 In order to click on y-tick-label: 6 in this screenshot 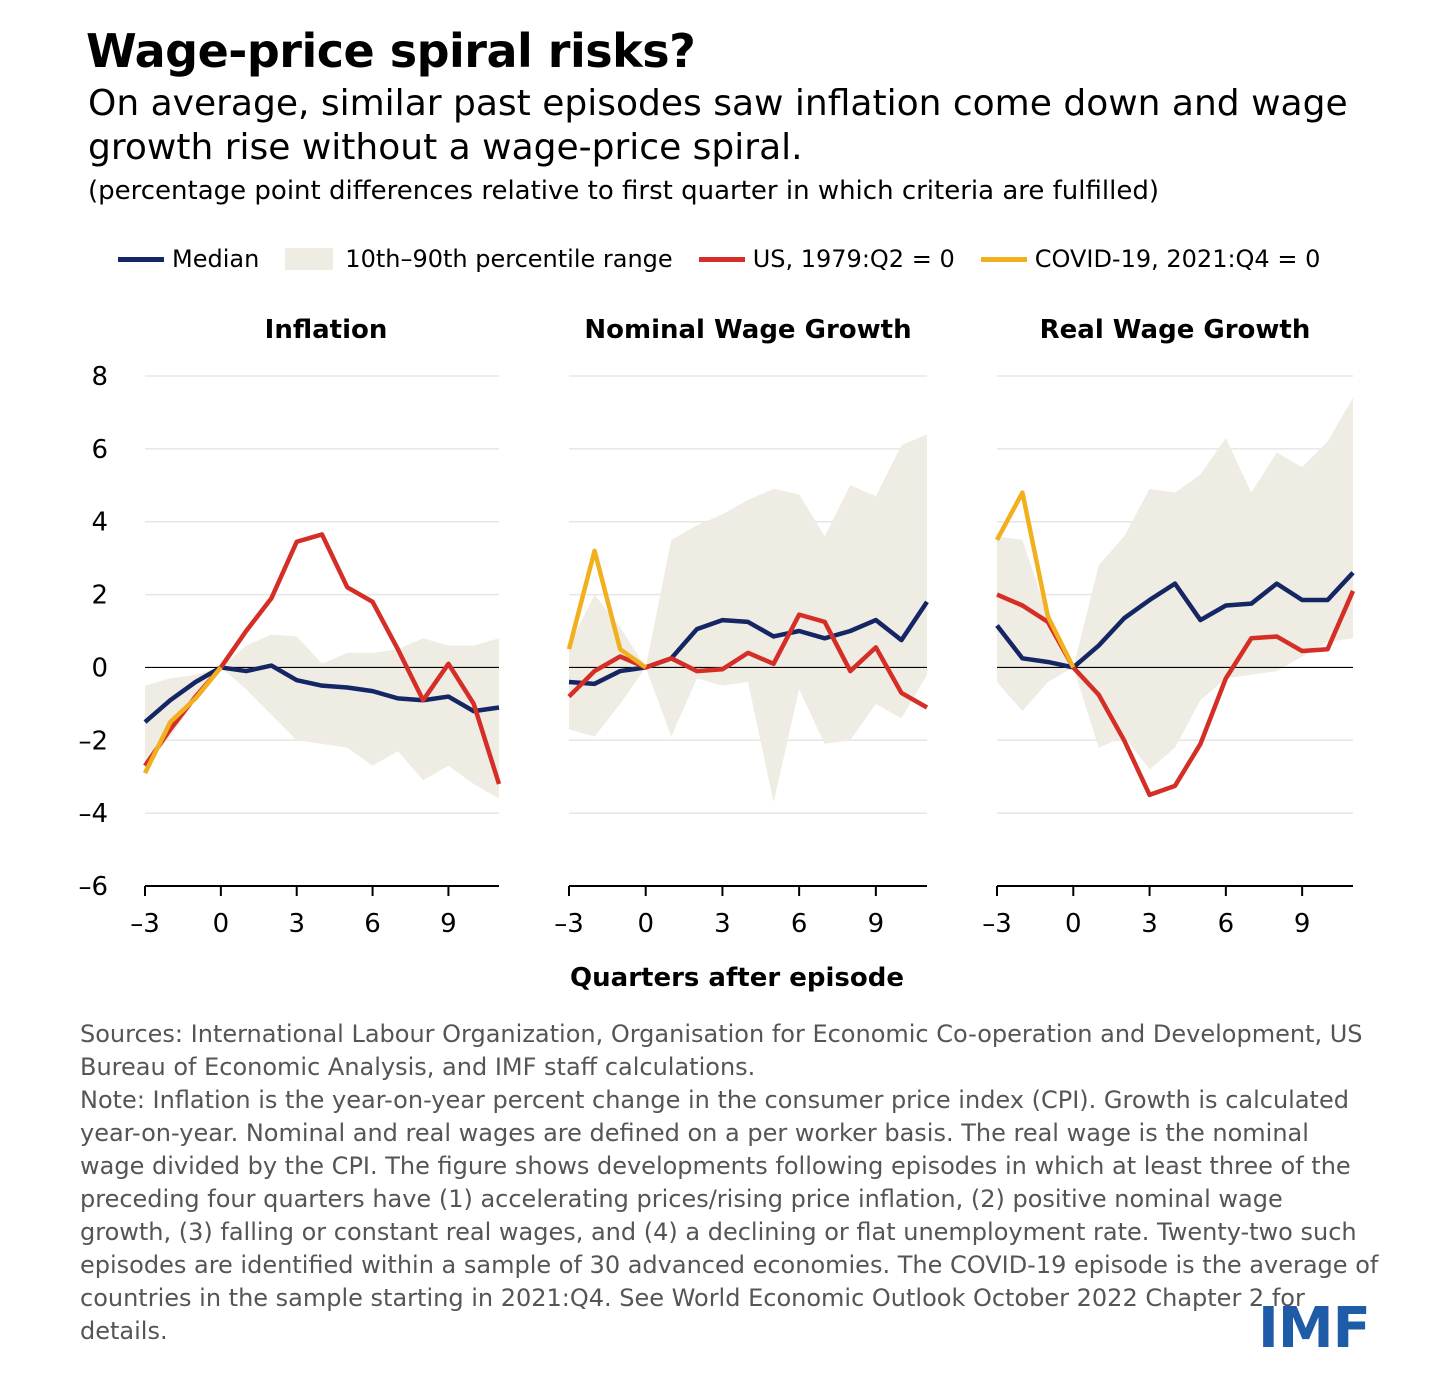, I will do `click(99, 450)`.